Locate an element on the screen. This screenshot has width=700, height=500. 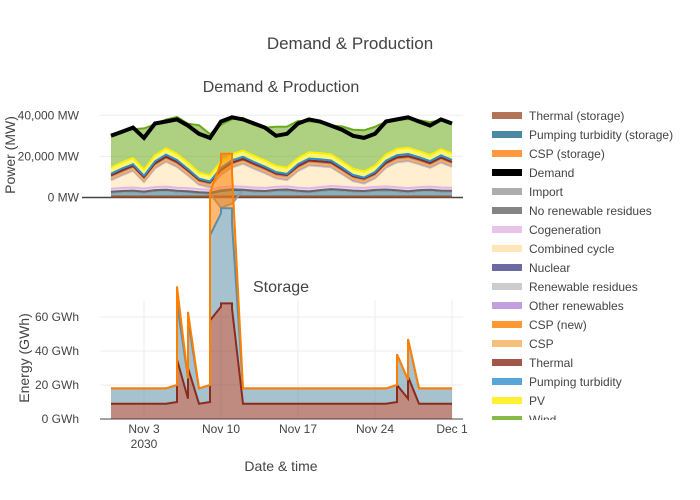
legend-item-csp-new: CSP (new) is located at coordinates (539, 324).